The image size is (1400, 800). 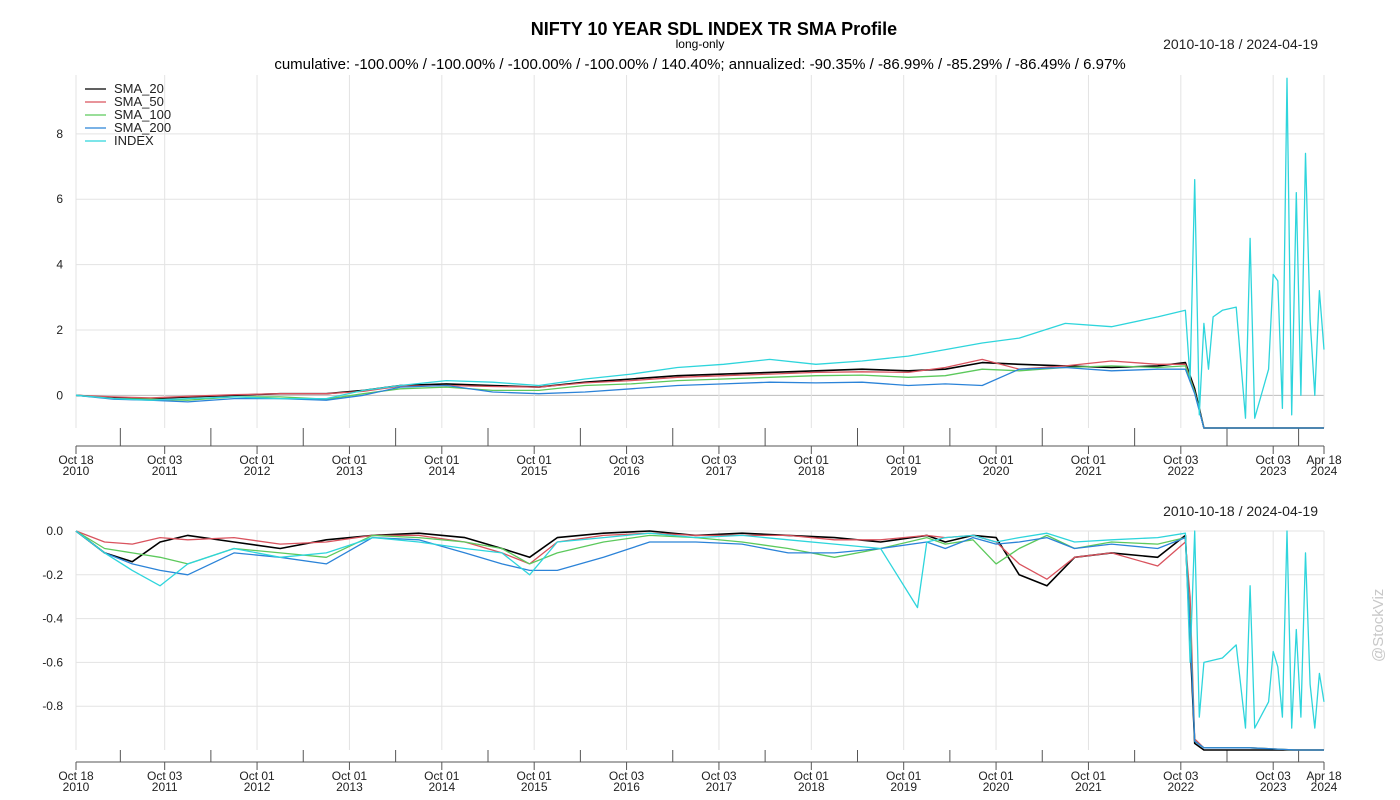 What do you see at coordinates (59, 199) in the screenshot?
I see `y-tick-label: 6` at bounding box center [59, 199].